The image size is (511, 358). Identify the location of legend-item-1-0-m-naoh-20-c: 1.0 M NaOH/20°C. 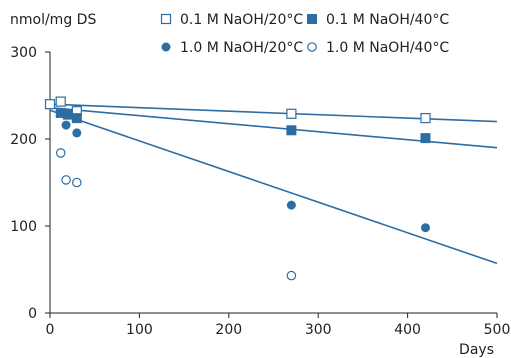
(232, 48).